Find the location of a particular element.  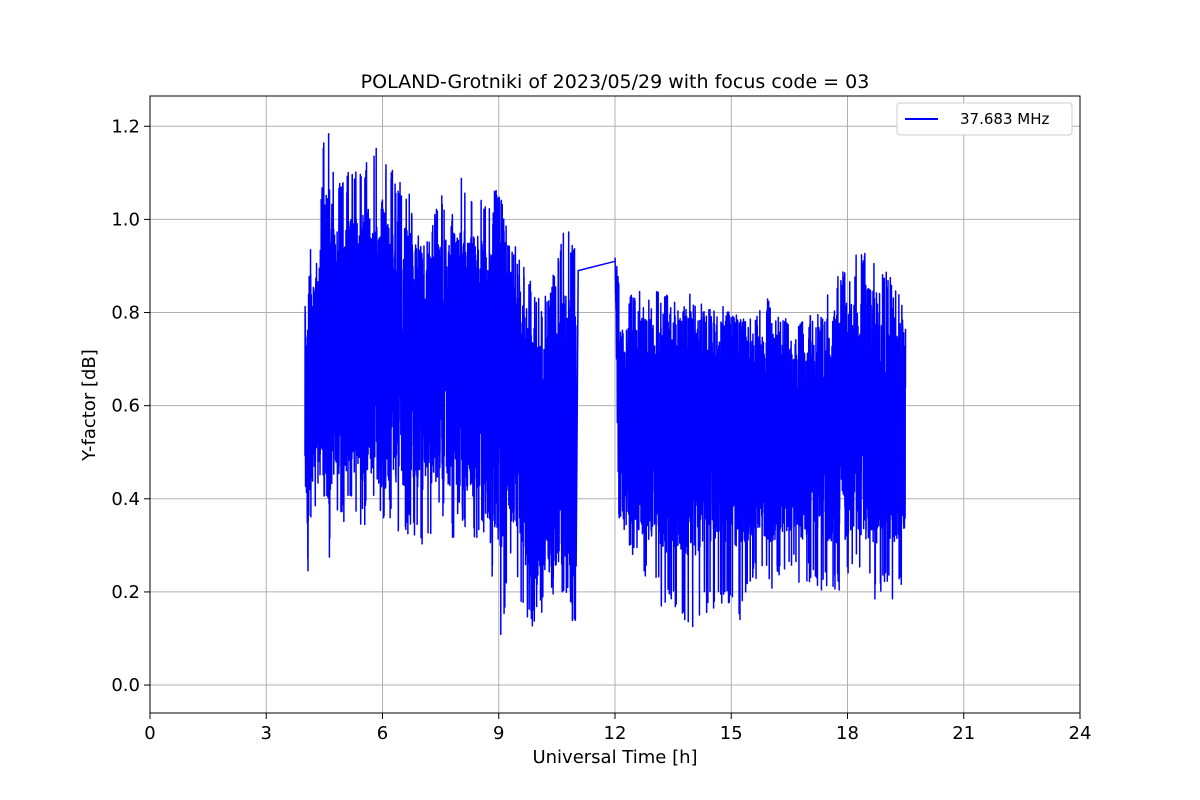

y-tick-label: 0.4 is located at coordinates (125, 499).